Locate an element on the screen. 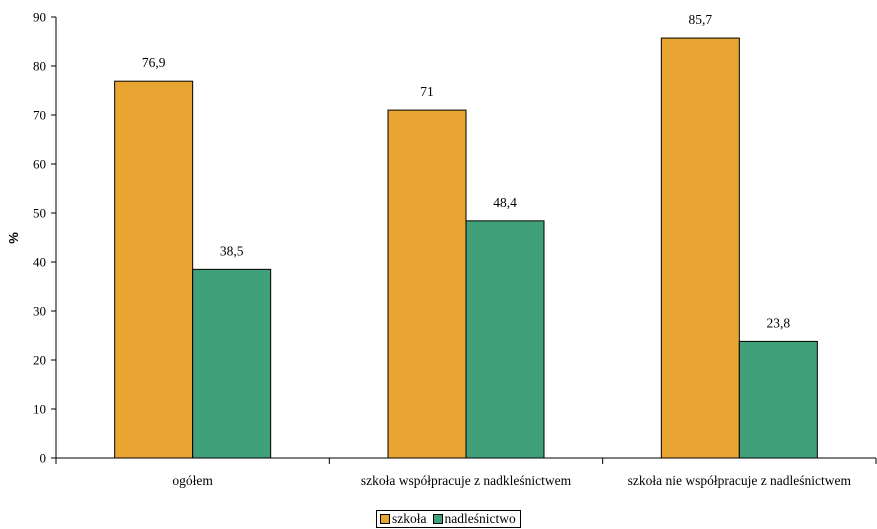  y-tick-label: 40 is located at coordinates (39, 262).